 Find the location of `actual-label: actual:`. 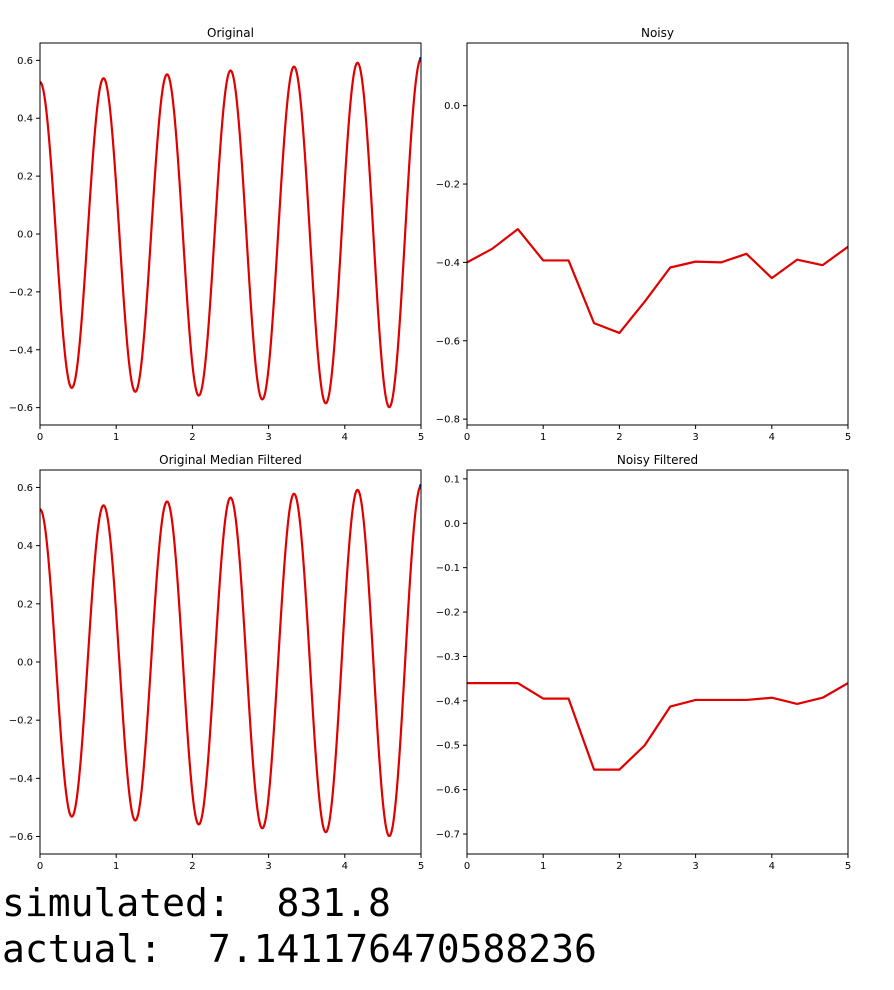

actual-label: actual: is located at coordinates (82, 949).